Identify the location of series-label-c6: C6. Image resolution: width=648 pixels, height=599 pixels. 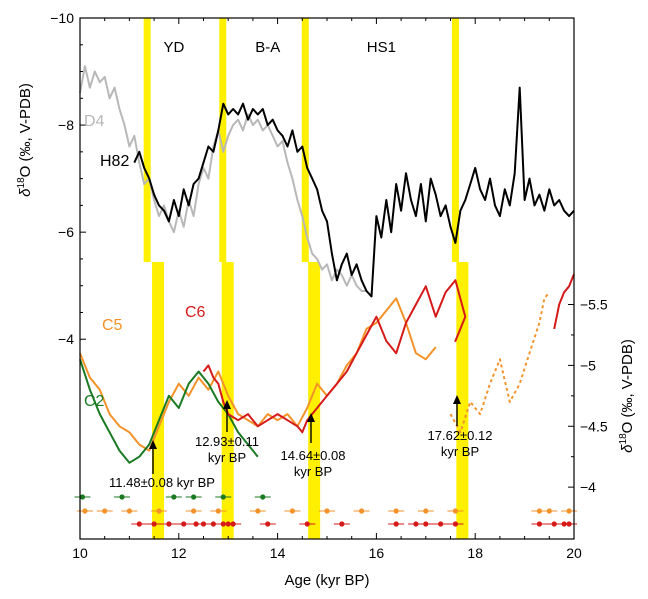
(195, 312).